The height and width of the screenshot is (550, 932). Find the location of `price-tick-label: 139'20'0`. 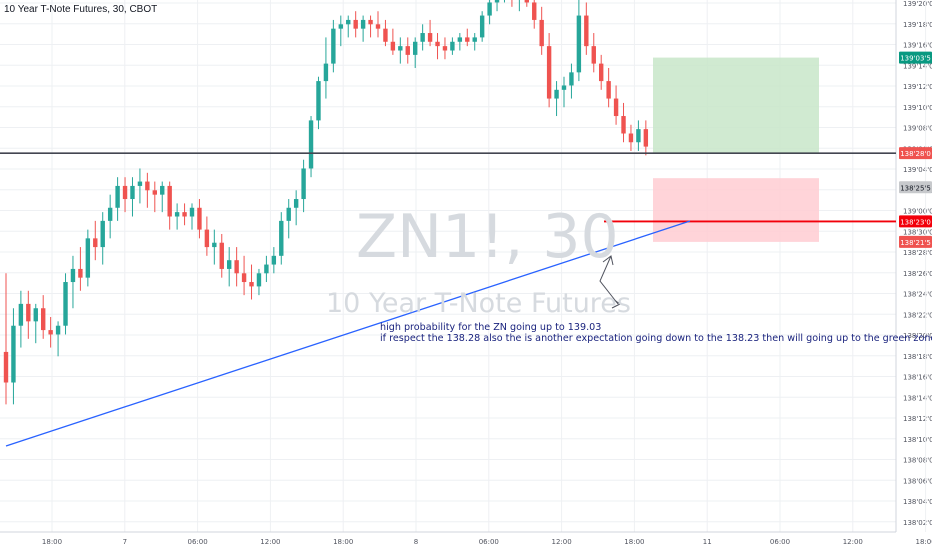

price-tick-label: 139'20'0 is located at coordinates (917, 4).